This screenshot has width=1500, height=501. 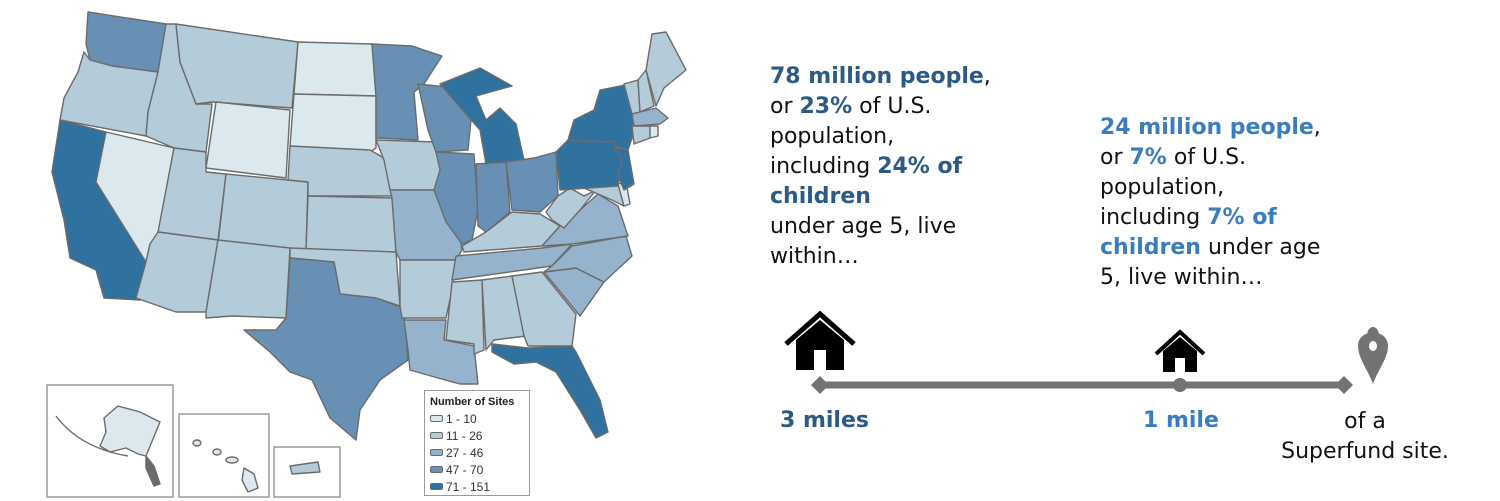 I want to click on state-AR, so click(x=428, y=289).